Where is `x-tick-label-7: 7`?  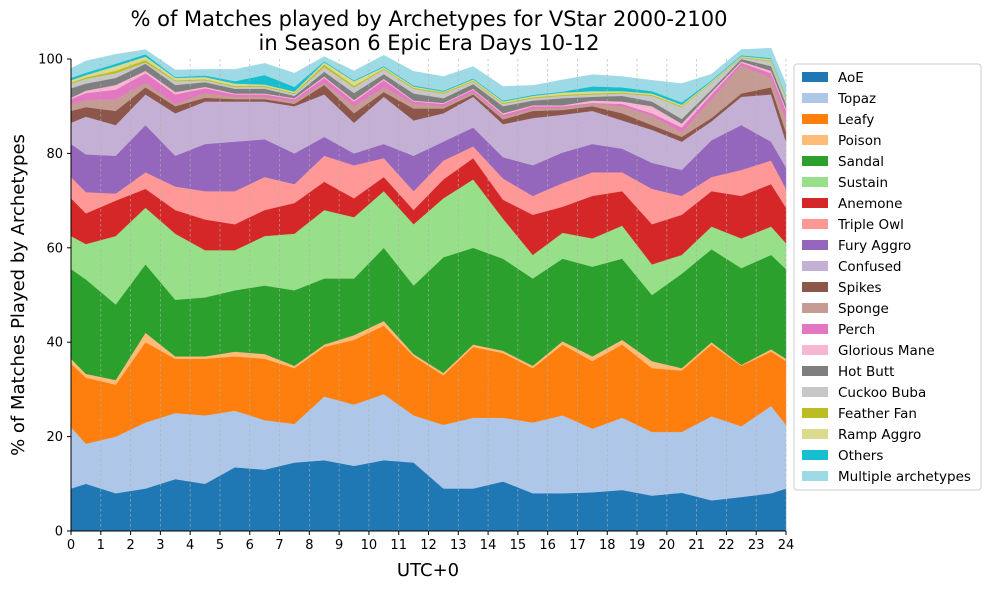 x-tick-label-7: 7 is located at coordinates (279, 545).